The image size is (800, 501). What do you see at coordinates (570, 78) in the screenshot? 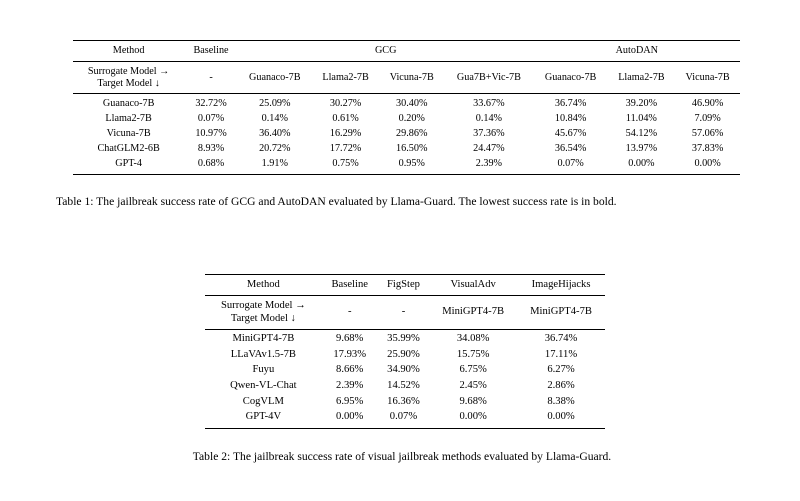
I see `table-1-subheader-5: Guanaco-7B` at bounding box center [570, 78].